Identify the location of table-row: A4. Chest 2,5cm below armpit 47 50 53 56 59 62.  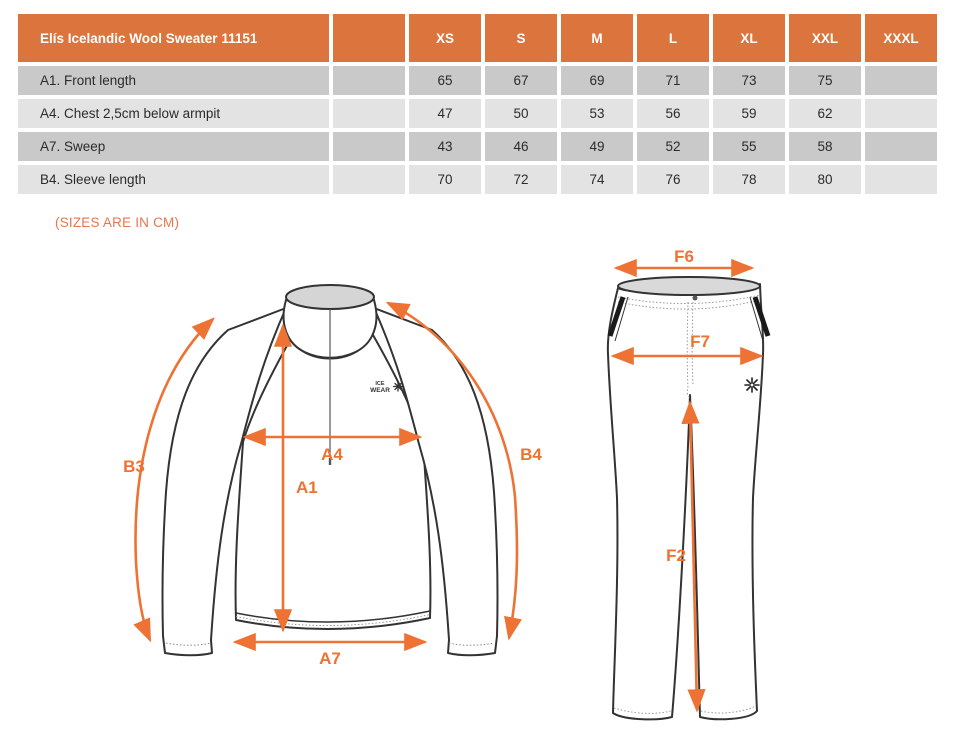
(477, 113).